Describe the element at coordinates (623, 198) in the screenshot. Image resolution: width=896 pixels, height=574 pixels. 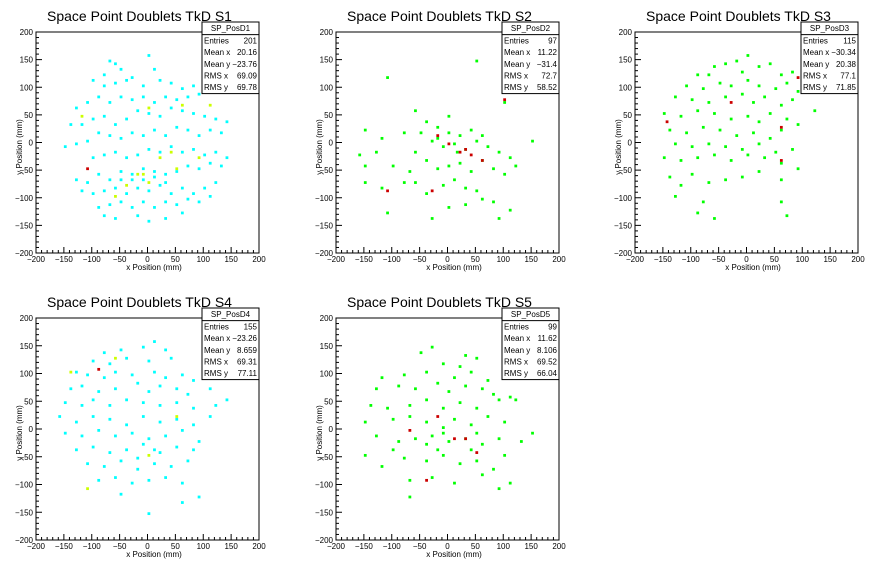
I see `y-tick-label: −100` at that location.